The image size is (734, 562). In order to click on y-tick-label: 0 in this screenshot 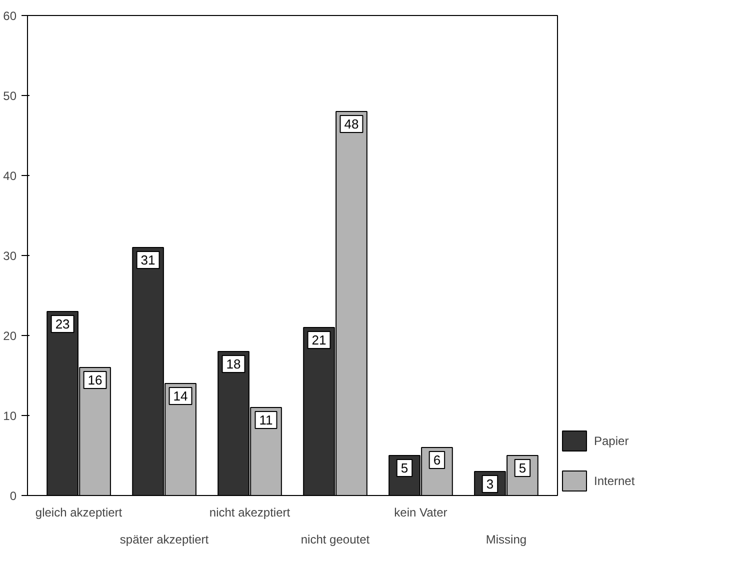, I will do `click(13, 496)`.